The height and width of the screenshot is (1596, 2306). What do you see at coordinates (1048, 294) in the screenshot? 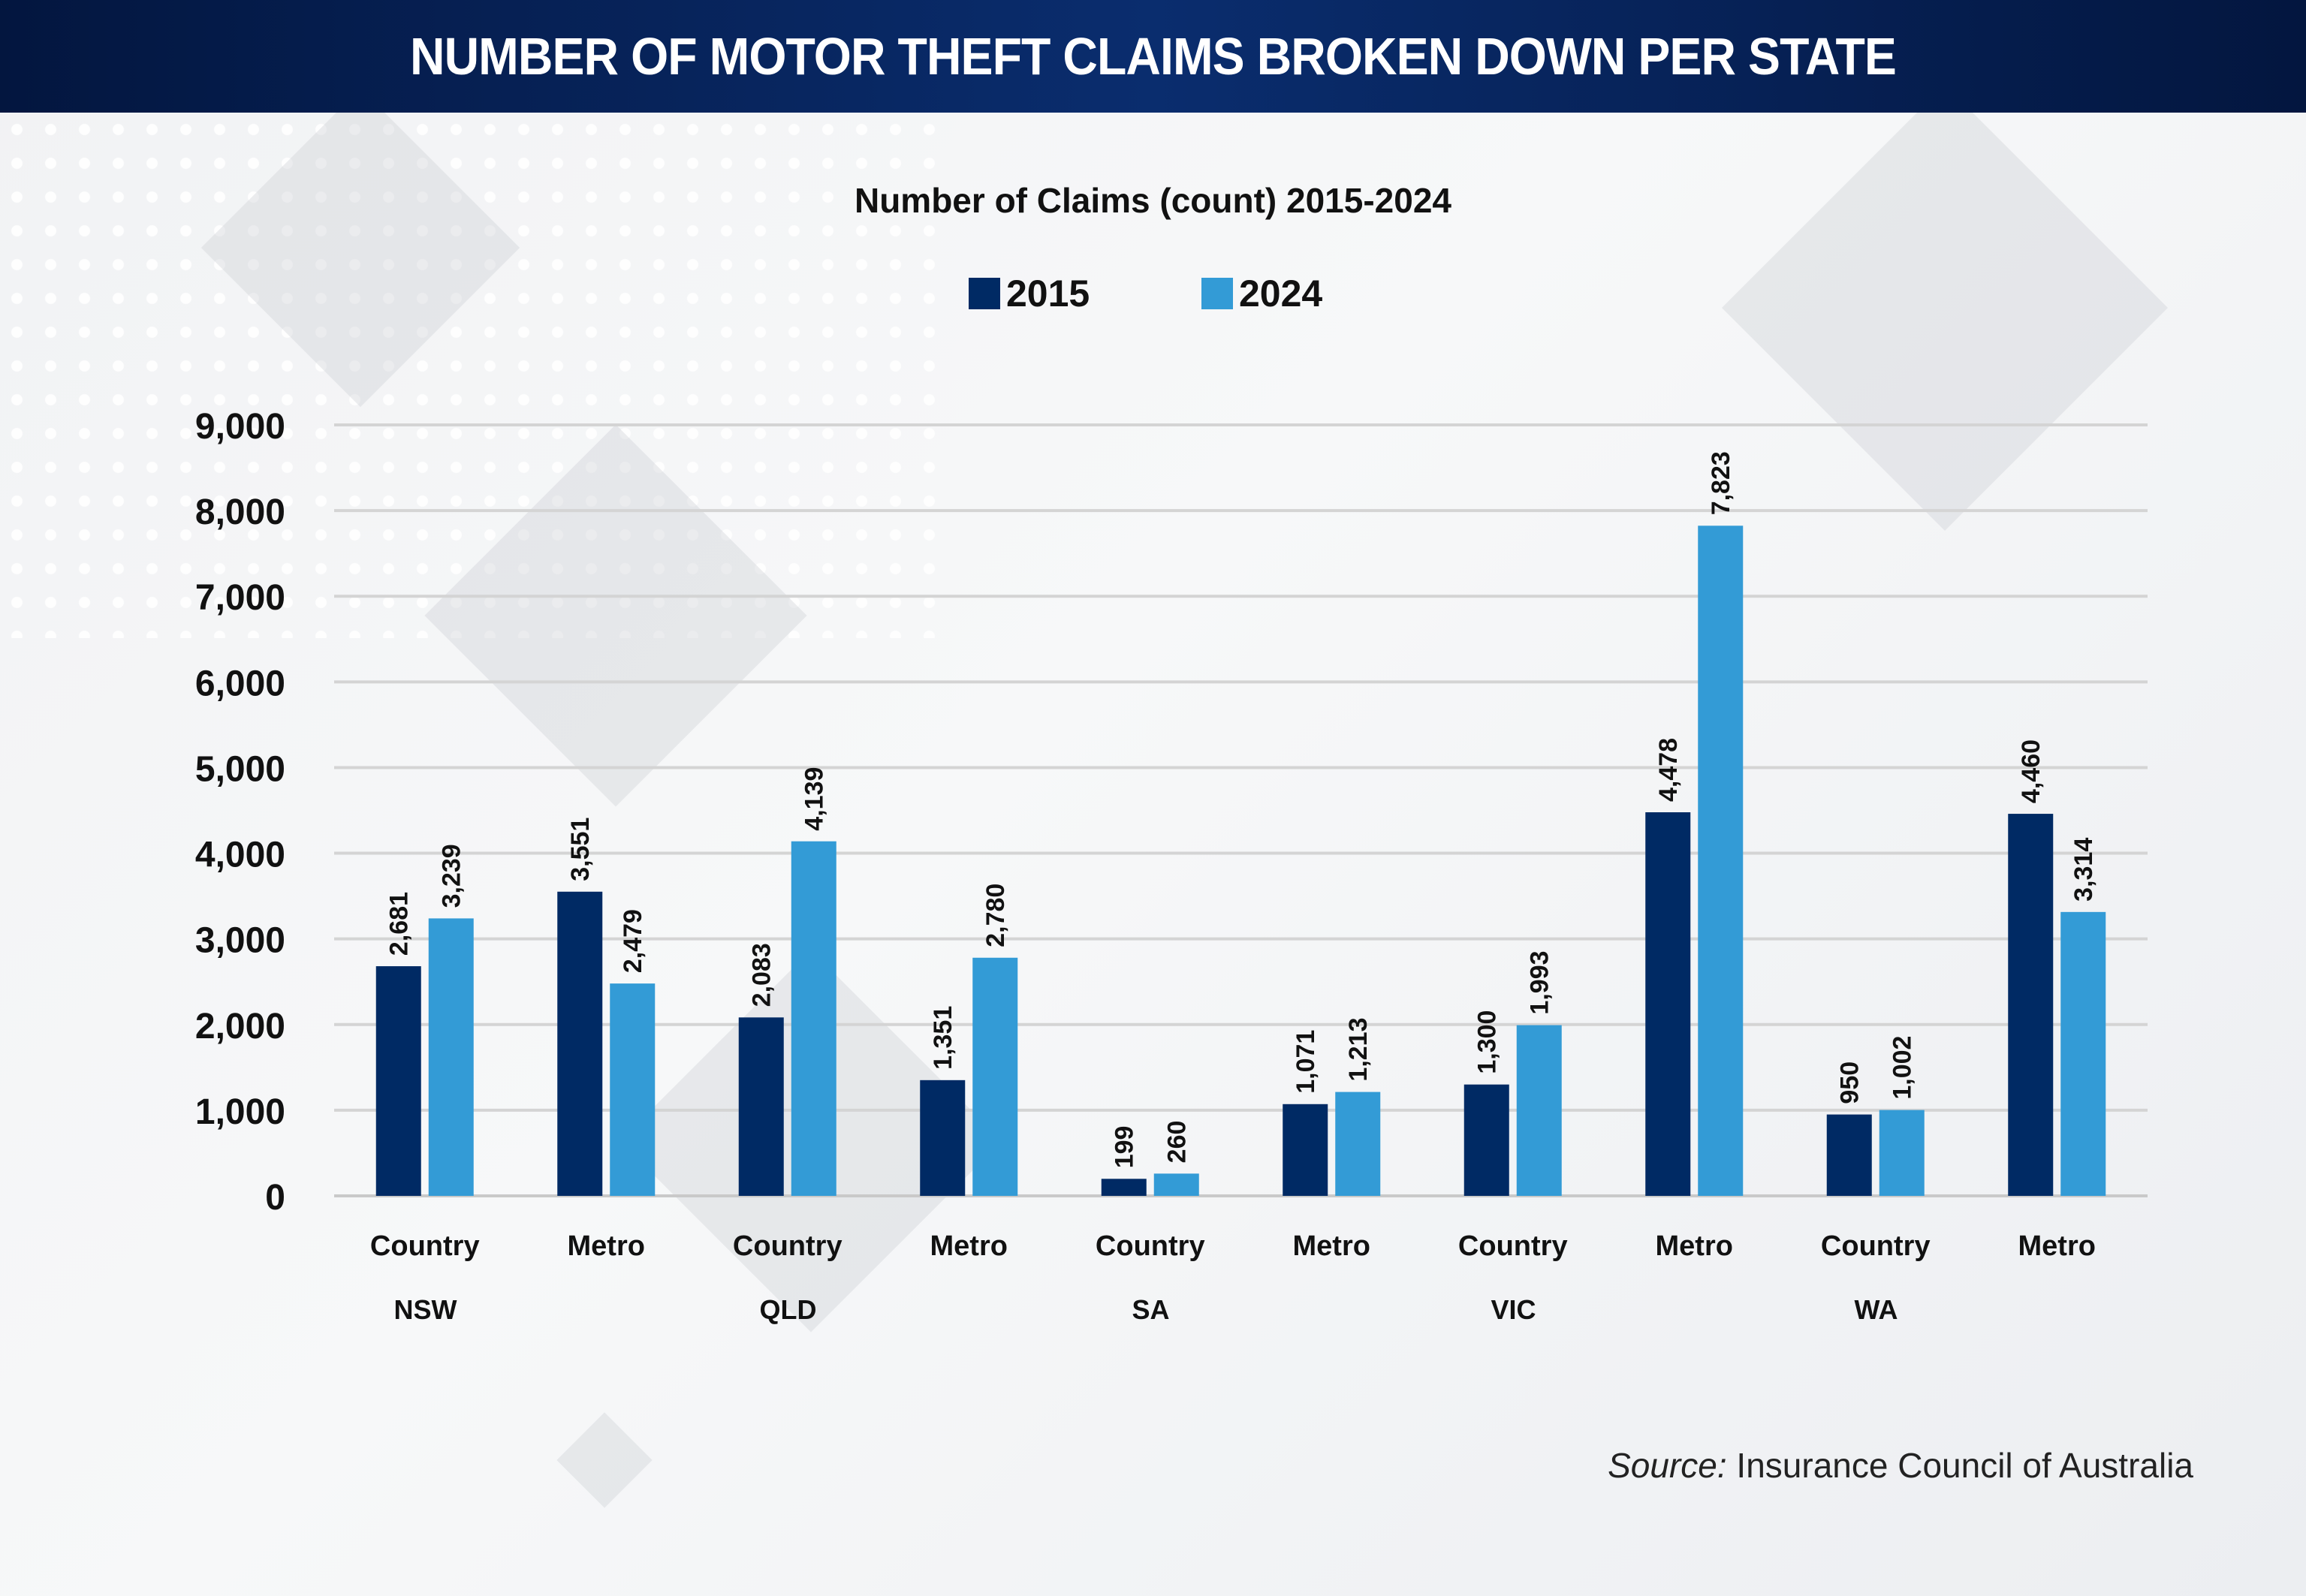
I see `legend-label-2015: 2015` at bounding box center [1048, 294].